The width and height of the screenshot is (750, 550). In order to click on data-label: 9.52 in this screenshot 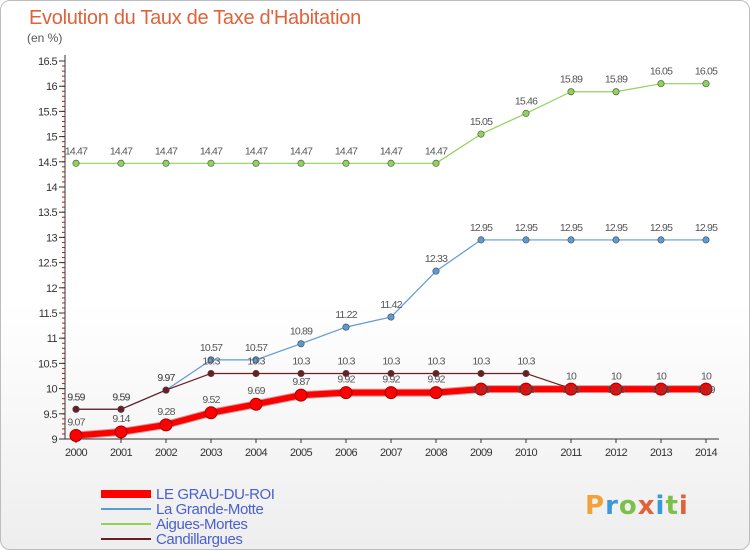, I will do `click(211, 400)`.